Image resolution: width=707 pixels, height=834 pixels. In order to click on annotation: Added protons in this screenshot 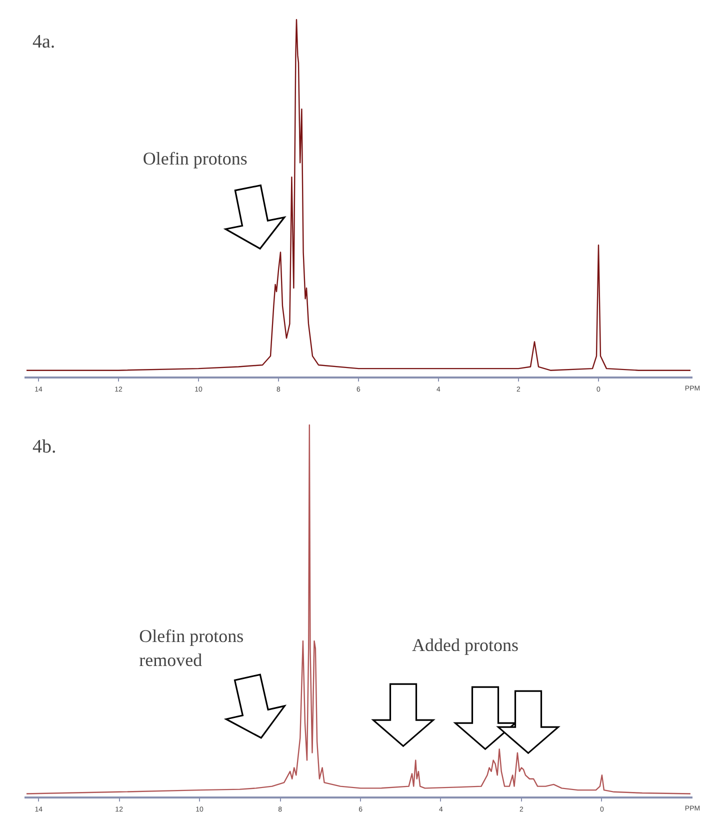, I will do `click(465, 645)`.